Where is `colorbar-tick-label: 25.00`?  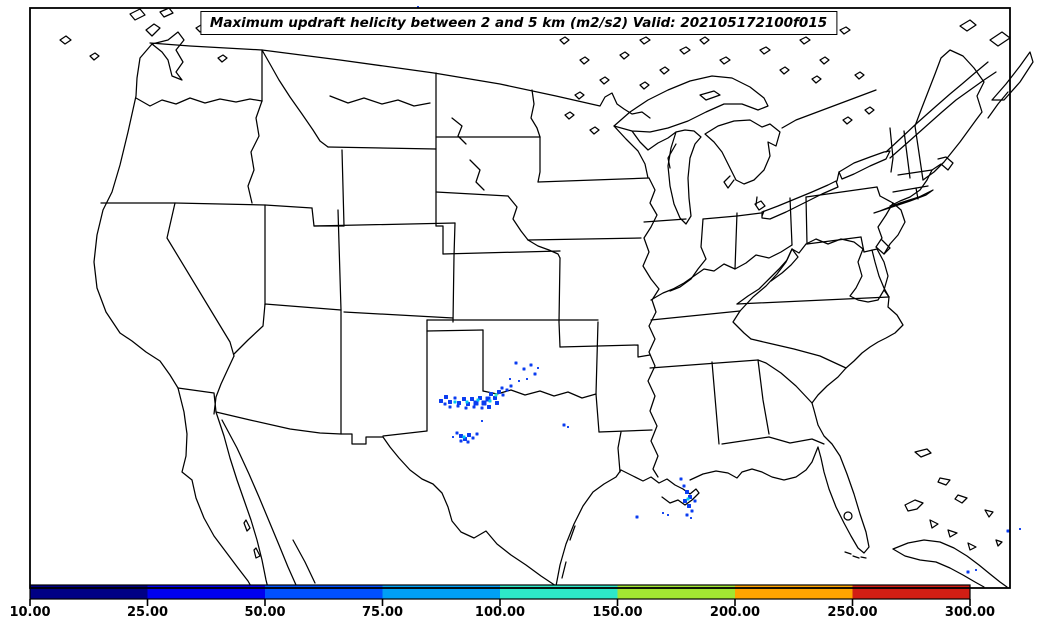
colorbar-tick-label: 25.00 is located at coordinates (147, 612).